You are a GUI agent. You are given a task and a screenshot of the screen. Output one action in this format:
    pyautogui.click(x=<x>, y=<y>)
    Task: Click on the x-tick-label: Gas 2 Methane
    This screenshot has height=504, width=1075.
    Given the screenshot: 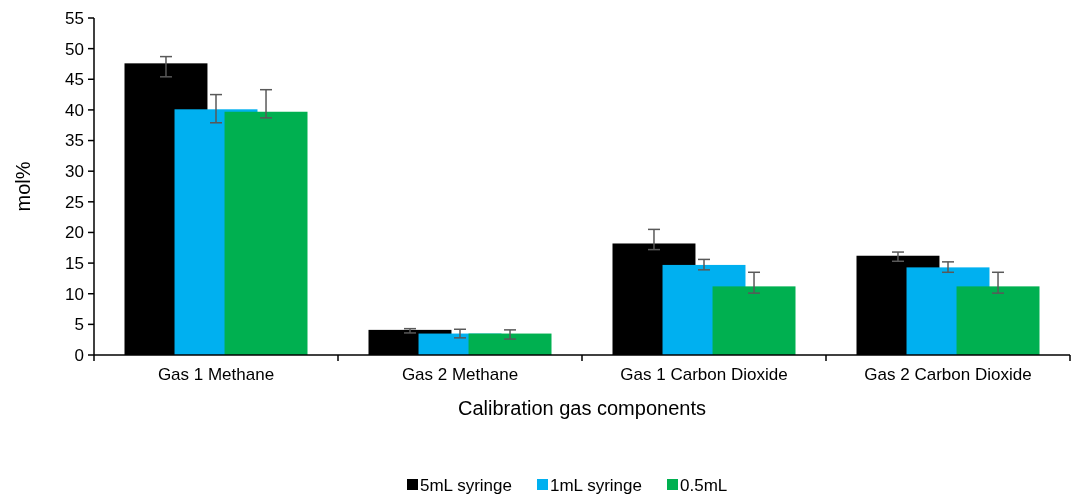 What is the action you would take?
    pyautogui.click(x=460, y=374)
    